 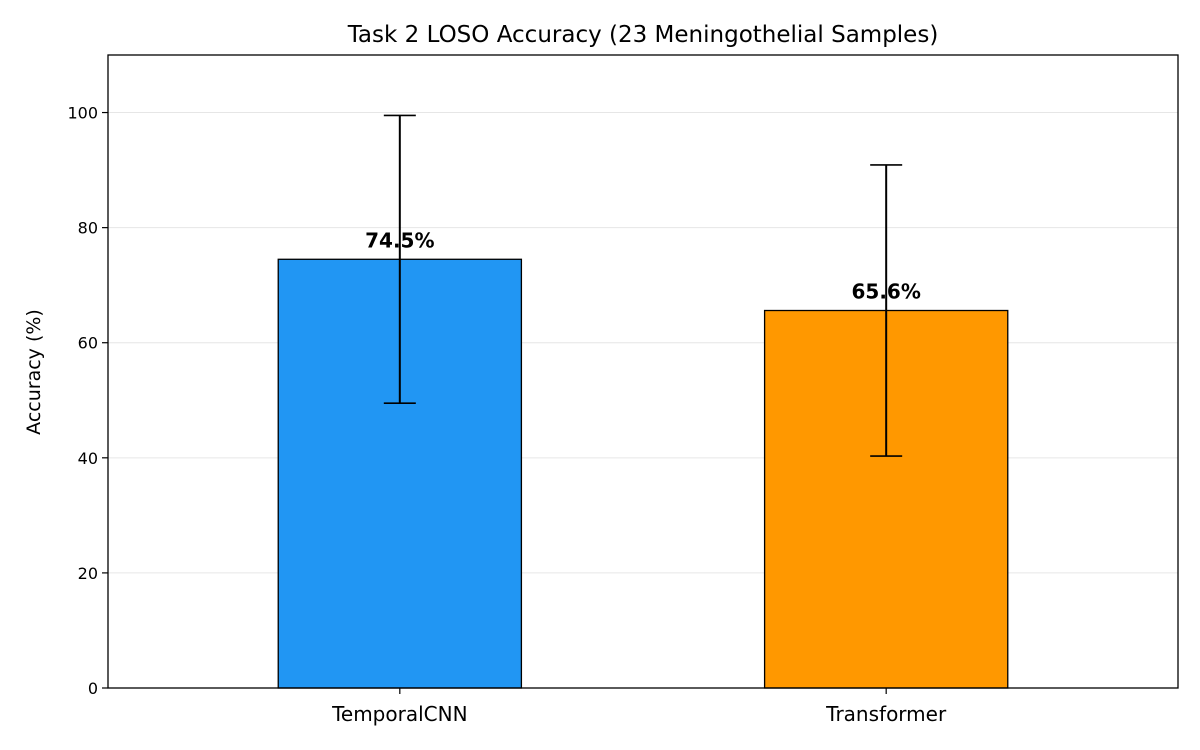 What do you see at coordinates (88, 343) in the screenshot?
I see `y-tick-label: 60` at bounding box center [88, 343].